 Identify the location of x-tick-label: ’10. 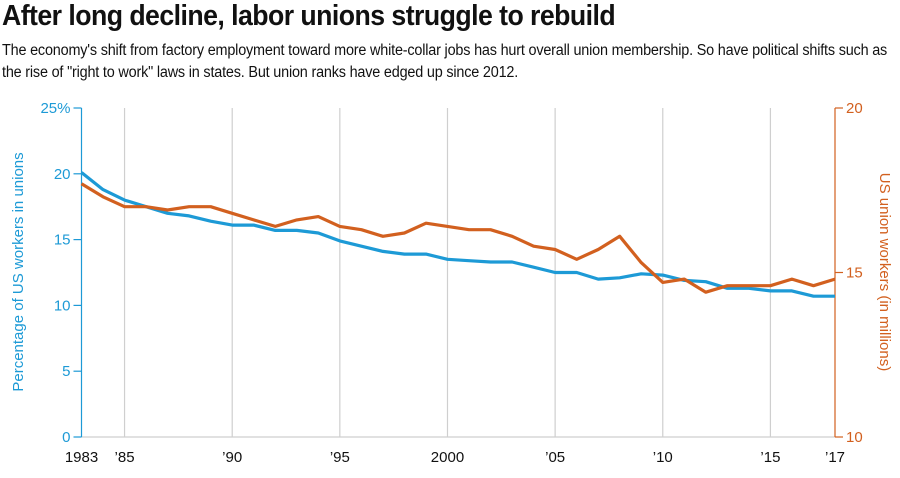
(663, 457).